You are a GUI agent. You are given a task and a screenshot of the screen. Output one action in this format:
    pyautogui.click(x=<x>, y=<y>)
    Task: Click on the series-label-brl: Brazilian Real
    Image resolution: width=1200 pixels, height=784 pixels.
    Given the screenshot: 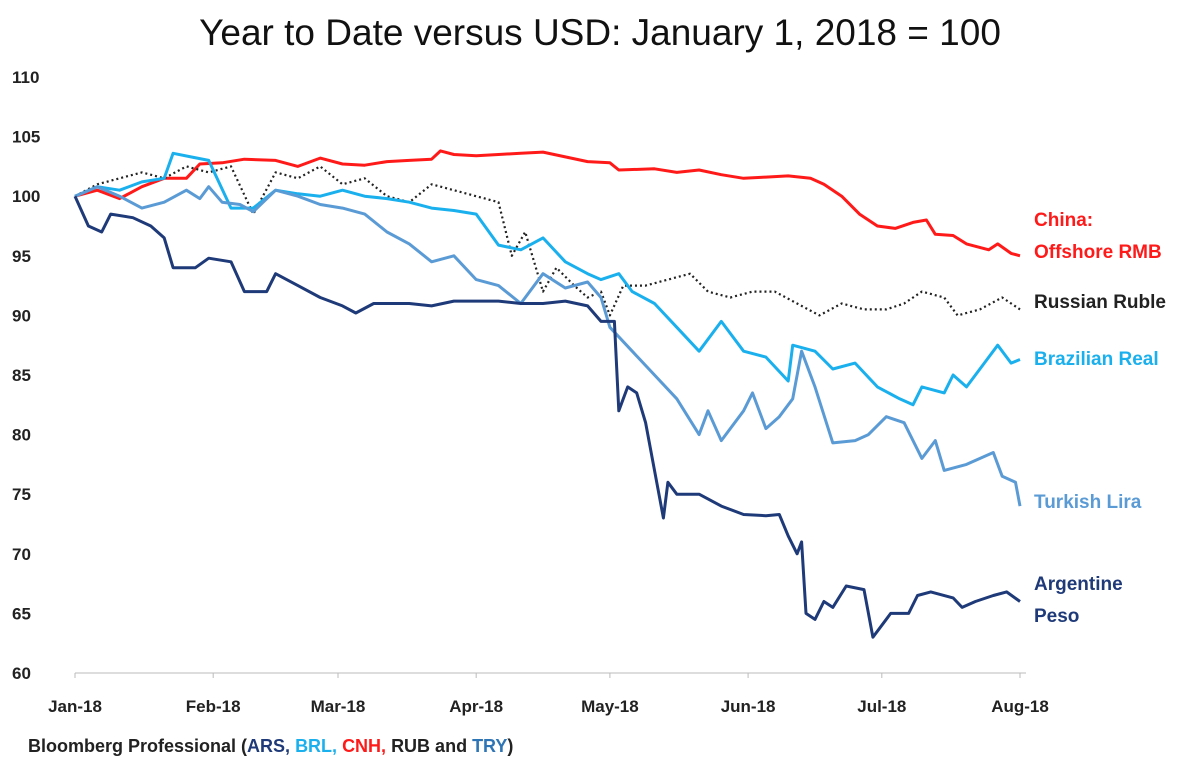 What is the action you would take?
    pyautogui.click(x=1096, y=360)
    